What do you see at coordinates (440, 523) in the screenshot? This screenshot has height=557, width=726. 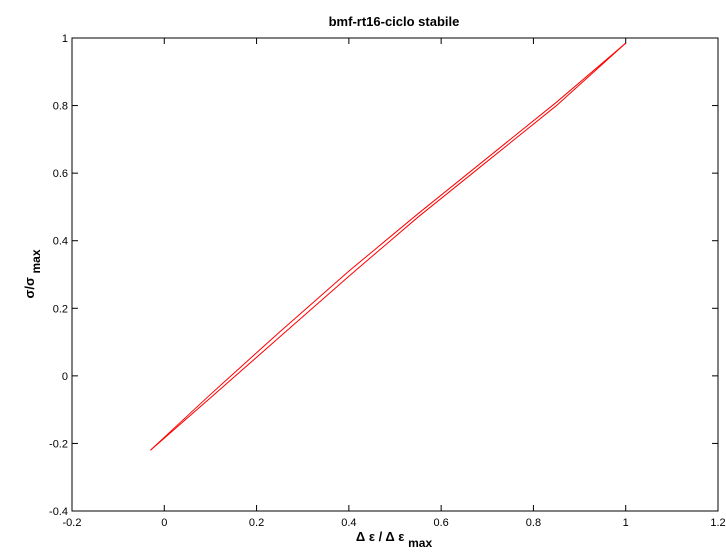 I see `x-tick-label: 0.6` at bounding box center [440, 523].